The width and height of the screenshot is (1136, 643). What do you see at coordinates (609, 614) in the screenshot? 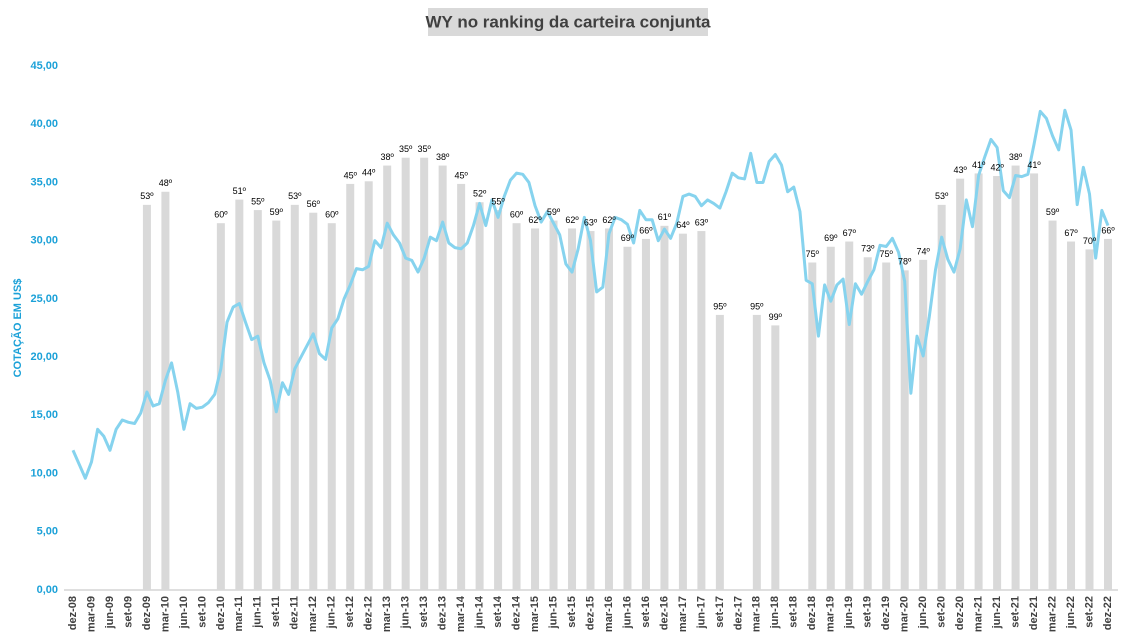
I see `x-tick-label: mar-16` at bounding box center [609, 614].